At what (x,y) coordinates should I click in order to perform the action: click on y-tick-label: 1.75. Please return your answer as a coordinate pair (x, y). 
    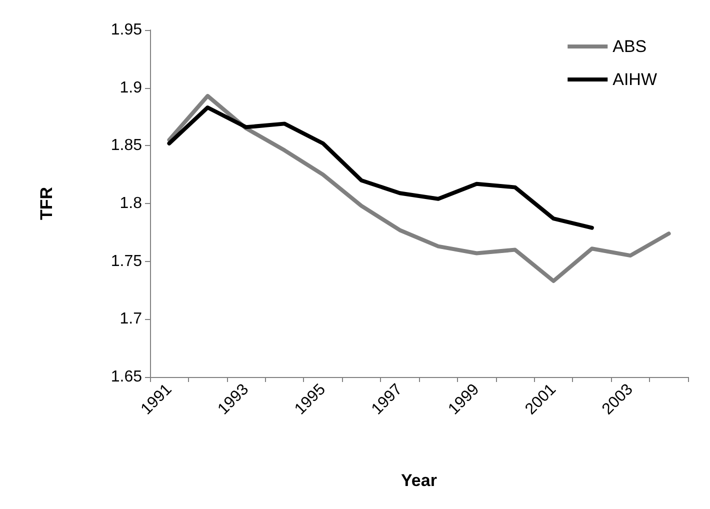
    Looking at the image, I should click on (126, 261).